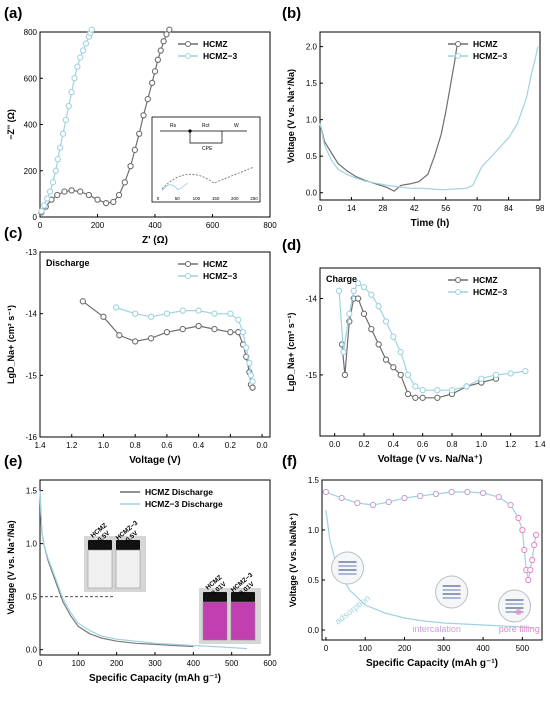 Image resolution: width=550 pixels, height=701 pixels. What do you see at coordinates (351, 208) in the screenshot?
I see `x-tick-label: 14` at bounding box center [351, 208].